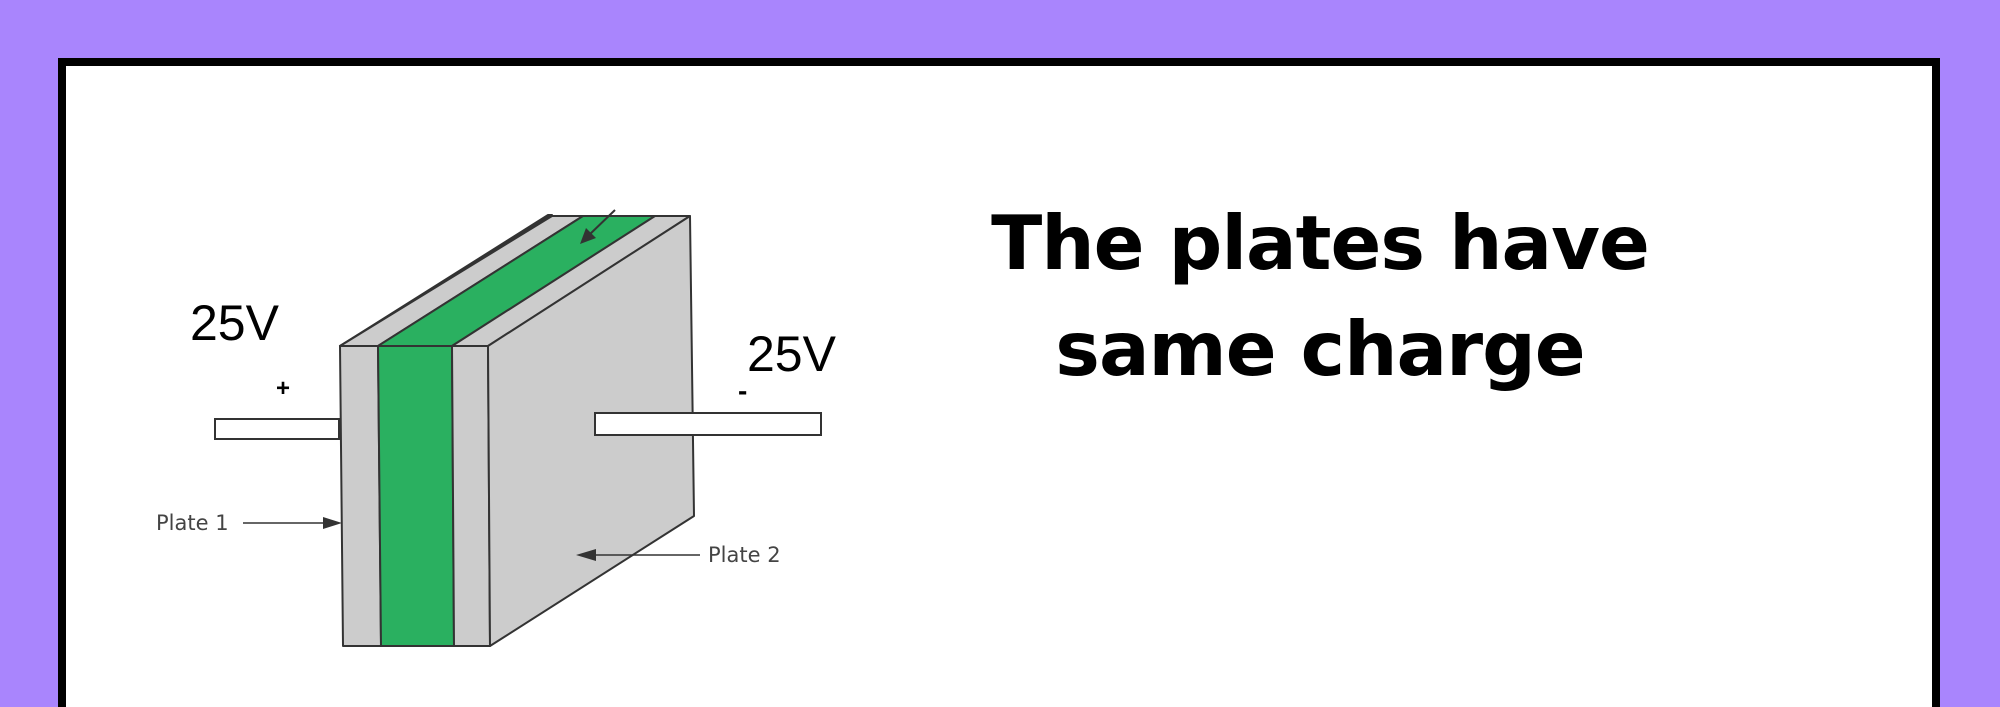 This screenshot has height=707, width=2000. I want to click on plate-2-label: Plate 2, so click(744, 555).